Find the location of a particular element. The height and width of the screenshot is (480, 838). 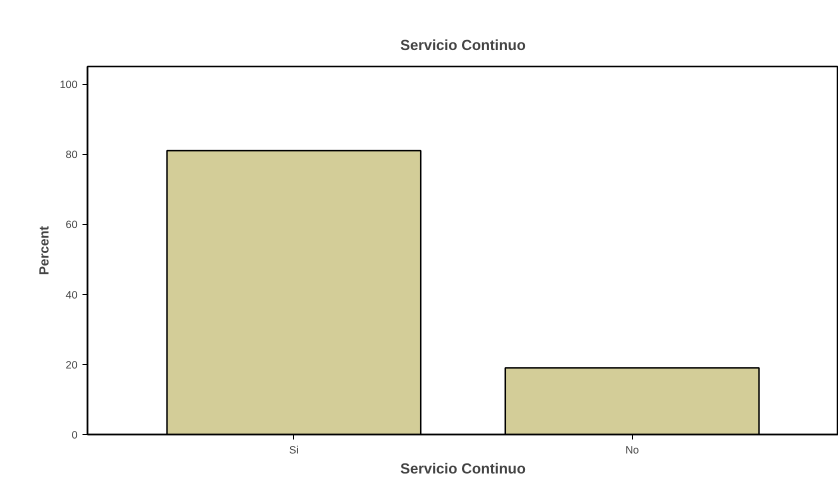

y-tick-label: 80 is located at coordinates (72, 155).